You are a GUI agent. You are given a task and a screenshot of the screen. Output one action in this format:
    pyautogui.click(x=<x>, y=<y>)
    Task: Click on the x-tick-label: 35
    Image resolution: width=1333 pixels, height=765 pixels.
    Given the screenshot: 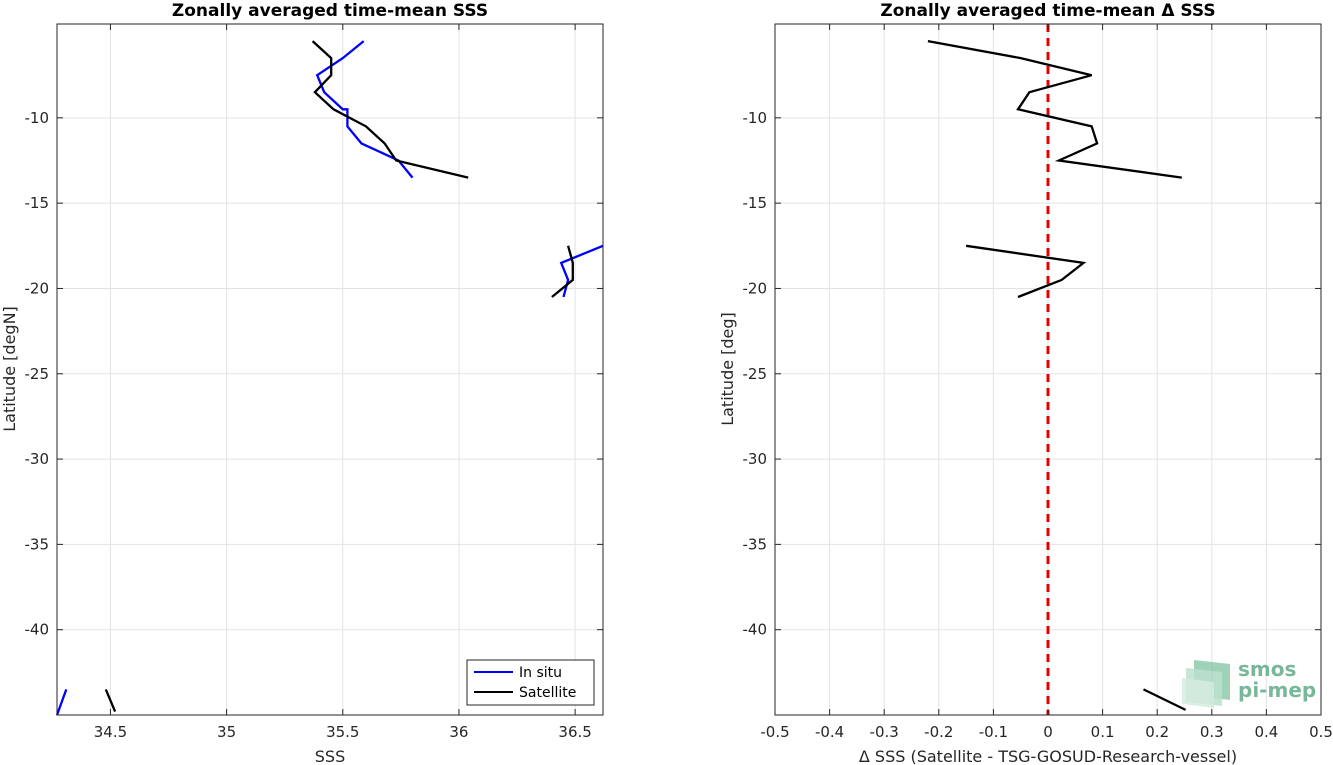 What is the action you would take?
    pyautogui.click(x=226, y=732)
    